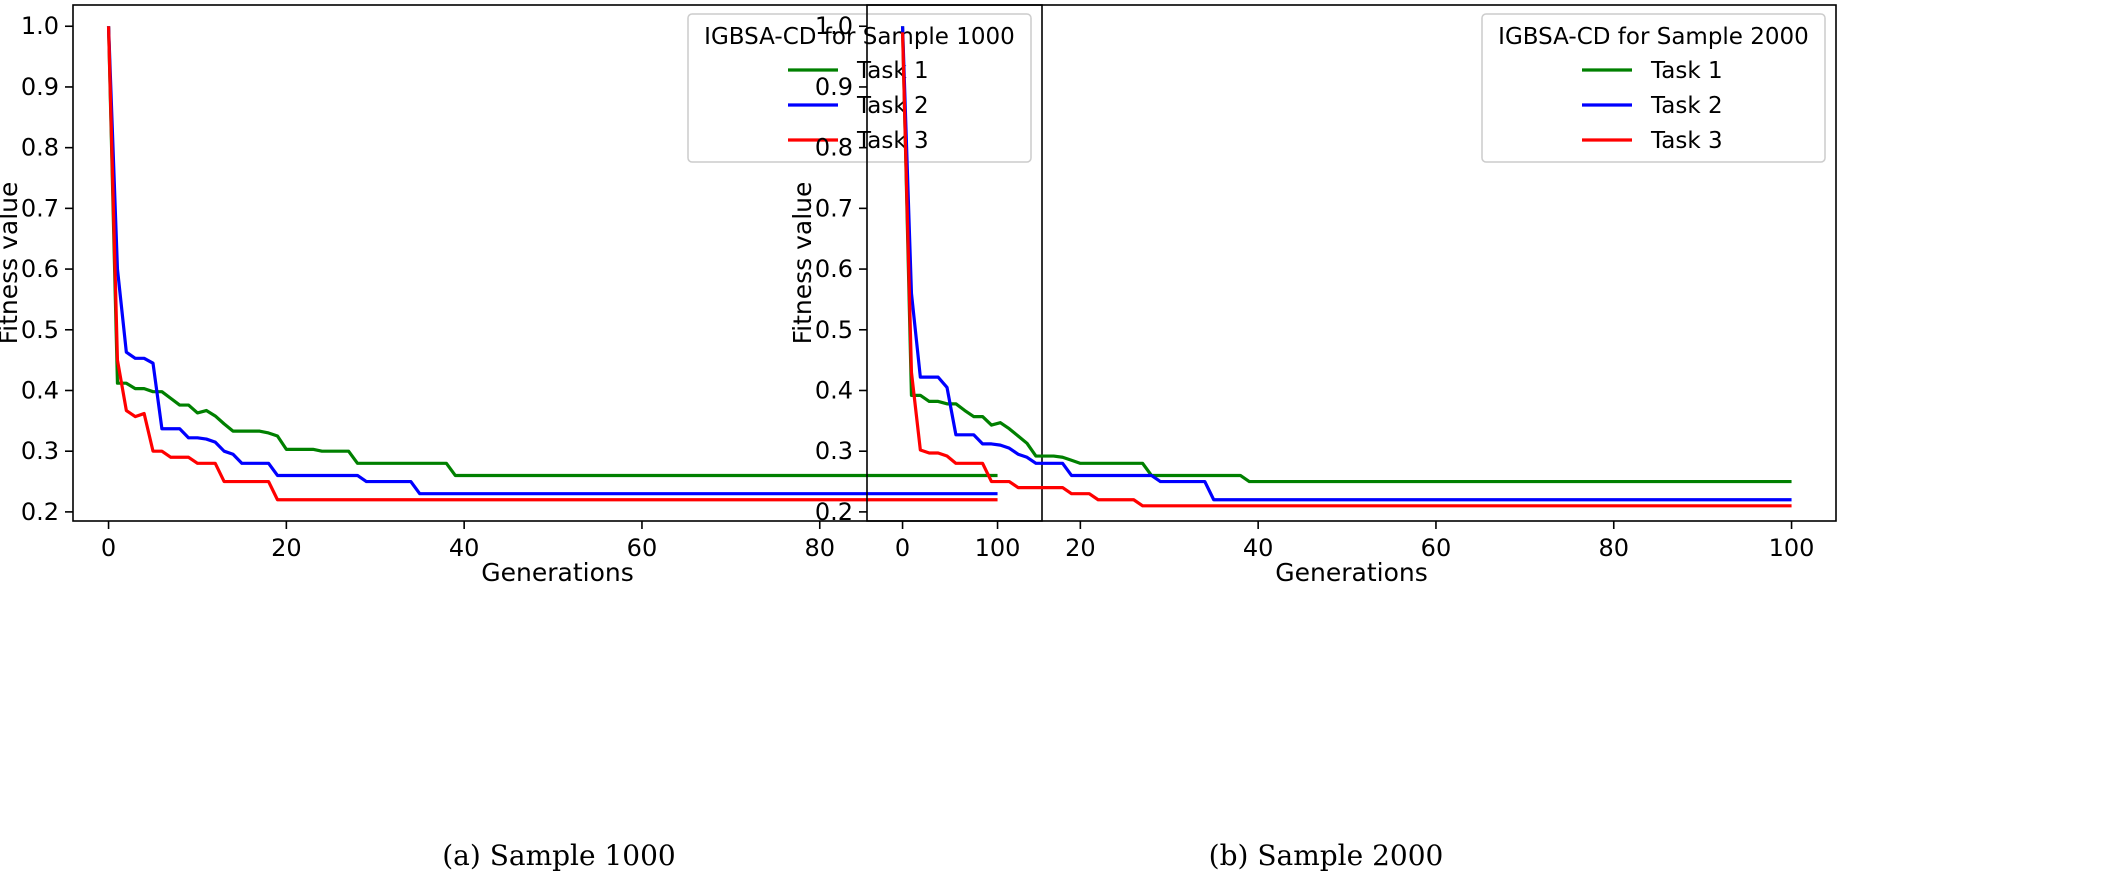 The width and height of the screenshot is (2128, 875). I want to click on figure-caption: (a) Sample 1000, so click(558, 855).